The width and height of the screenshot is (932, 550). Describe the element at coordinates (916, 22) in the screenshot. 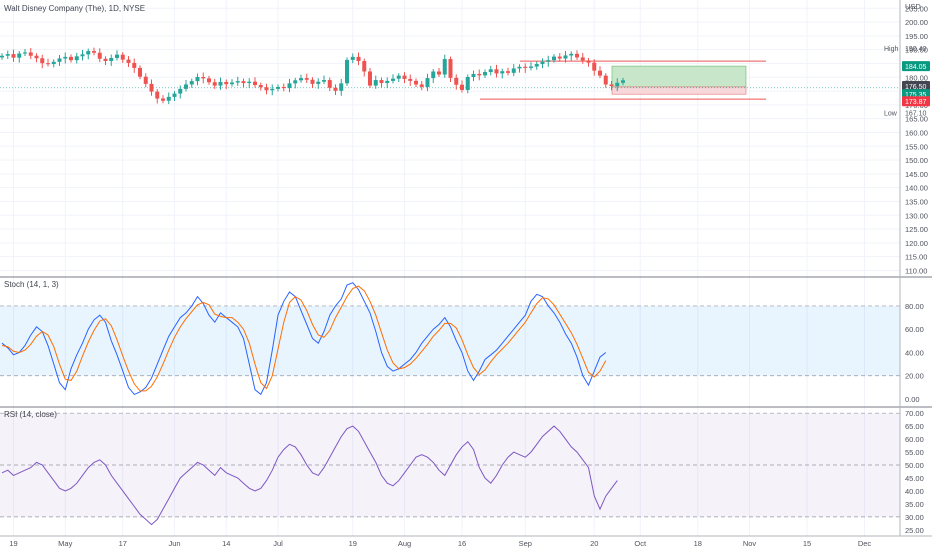

I see `price-tick-label: 200.00` at that location.